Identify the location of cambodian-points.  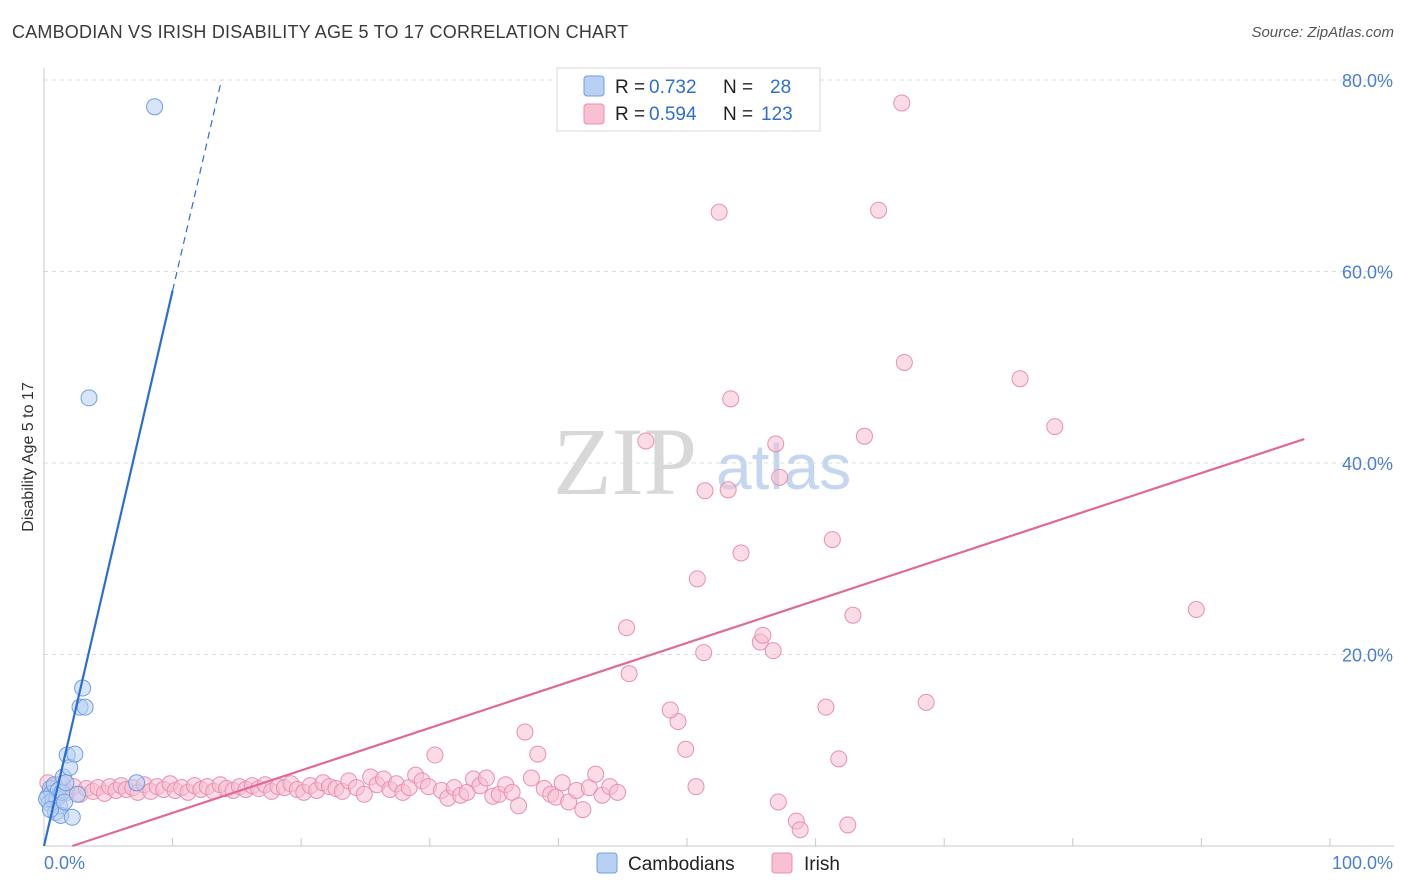
(101, 462).